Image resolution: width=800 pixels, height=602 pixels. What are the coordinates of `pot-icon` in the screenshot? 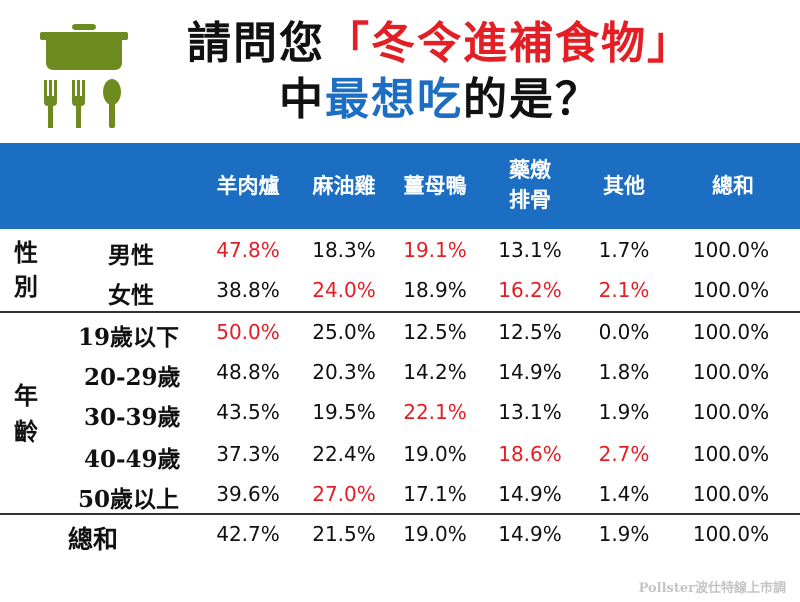 It's located at (84, 47).